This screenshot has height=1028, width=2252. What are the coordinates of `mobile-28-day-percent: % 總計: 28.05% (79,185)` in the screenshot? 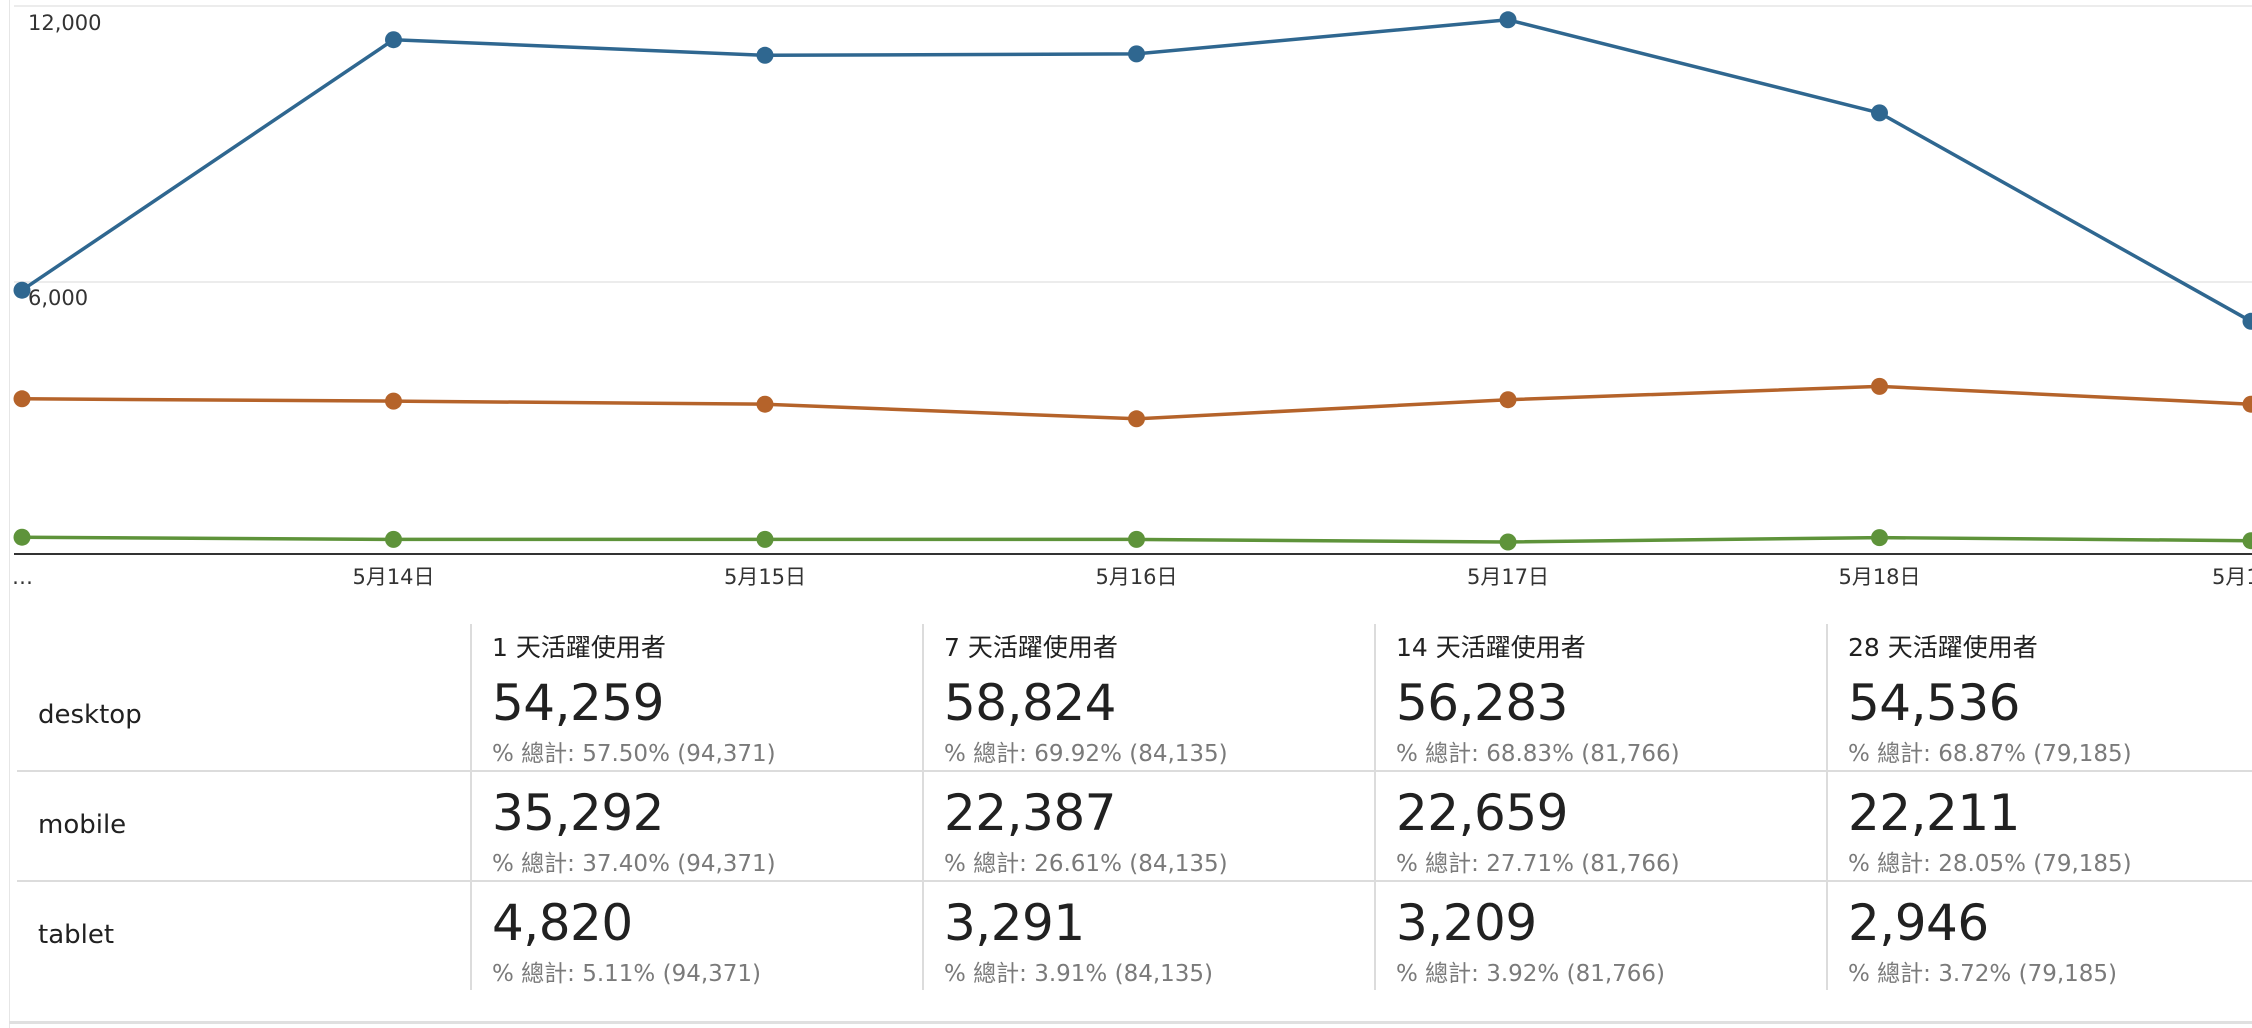 It's located at (1990, 864).